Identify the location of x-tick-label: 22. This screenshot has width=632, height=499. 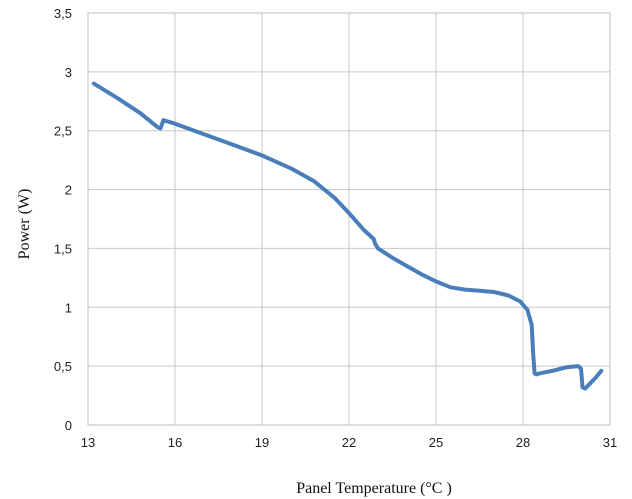
(349, 442).